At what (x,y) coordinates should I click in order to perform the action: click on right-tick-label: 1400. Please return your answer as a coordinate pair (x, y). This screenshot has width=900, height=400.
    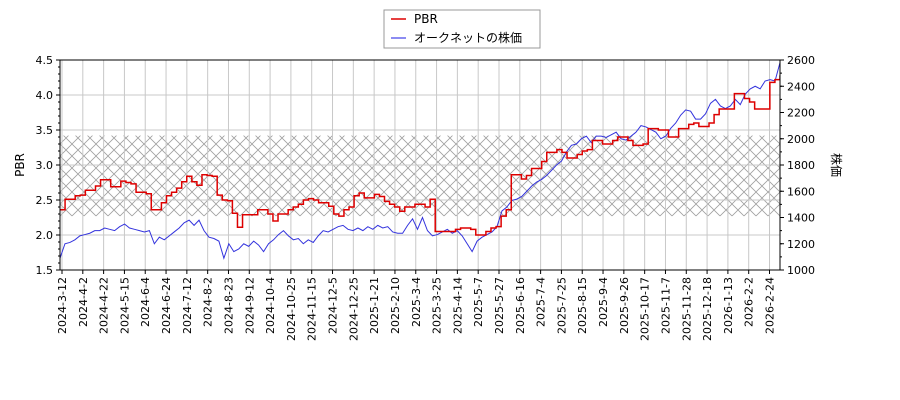
    Looking at the image, I should click on (801, 218).